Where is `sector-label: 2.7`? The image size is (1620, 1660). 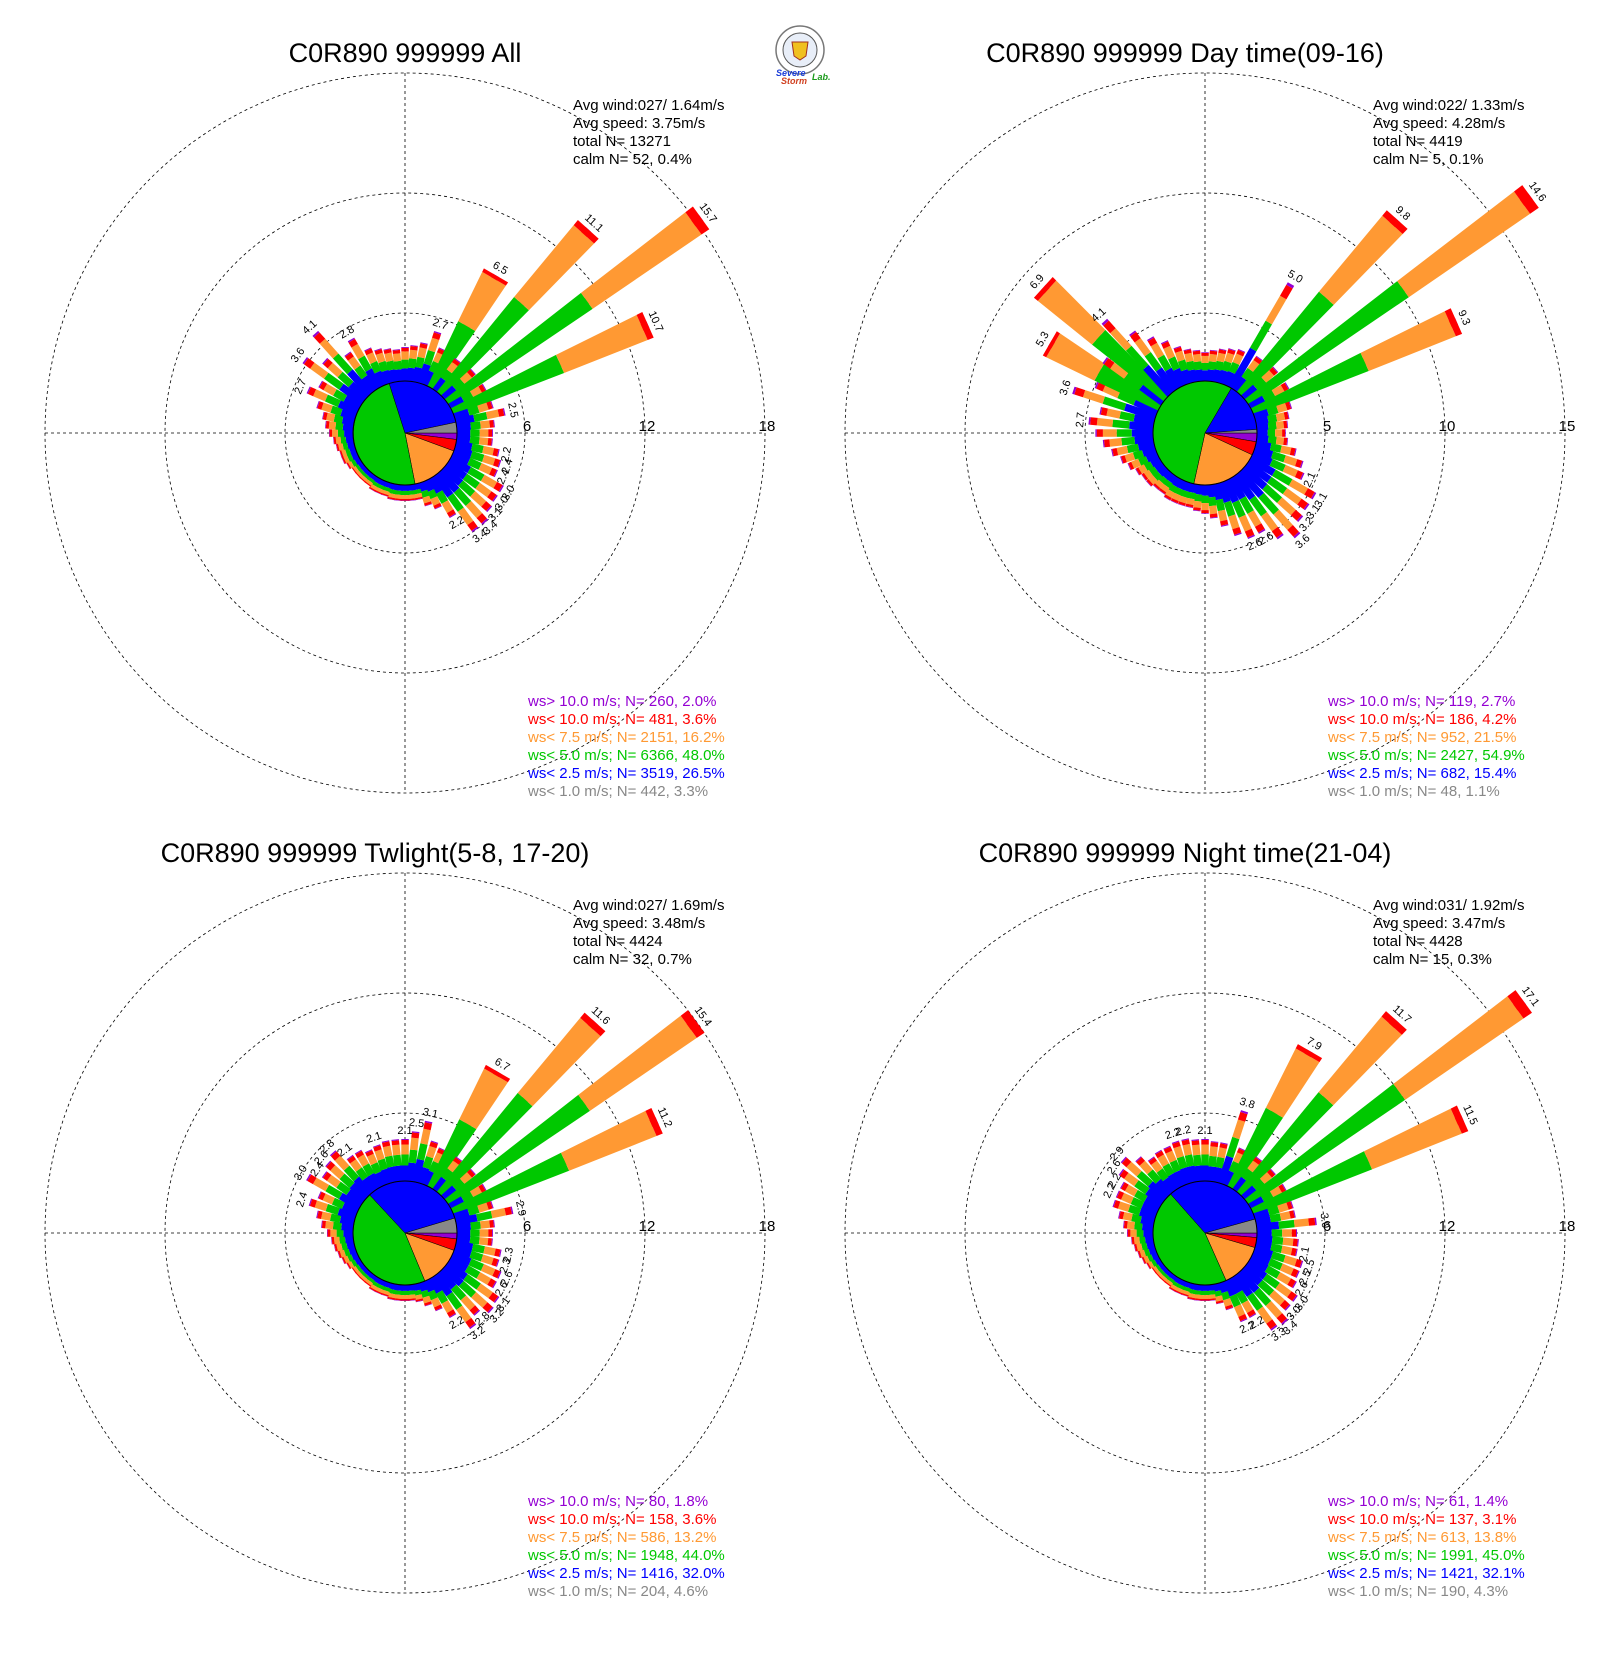 sector-label: 2.7 is located at coordinates (300, 386).